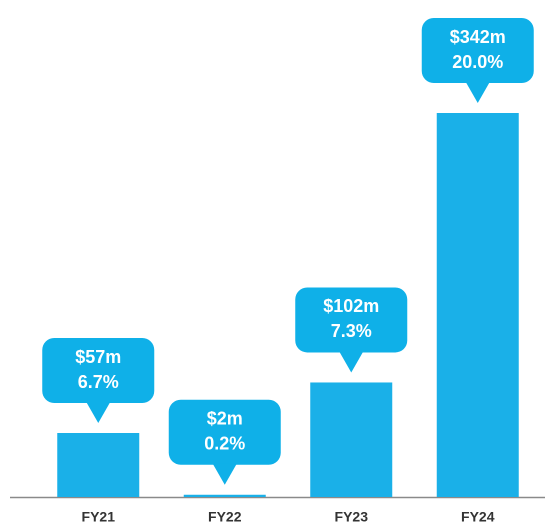 This screenshot has width=549, height=528. What do you see at coordinates (225, 419) in the screenshot?
I see `value-label: $2m` at bounding box center [225, 419].